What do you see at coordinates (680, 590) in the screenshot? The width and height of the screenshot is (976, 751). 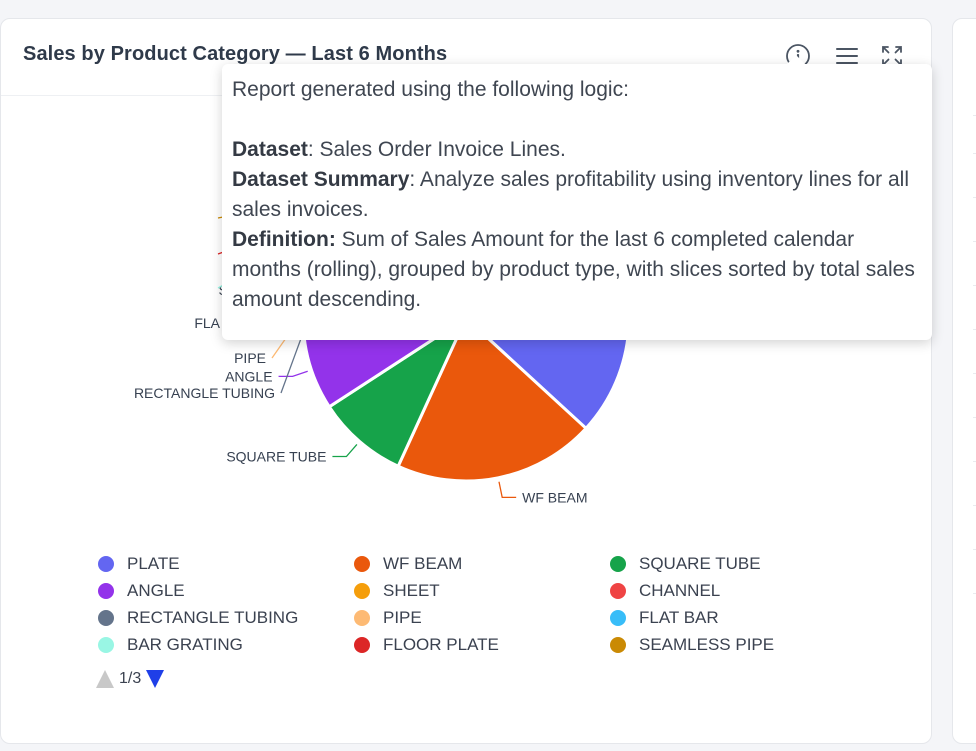 I see `legend-label: CHANNEL` at bounding box center [680, 590].